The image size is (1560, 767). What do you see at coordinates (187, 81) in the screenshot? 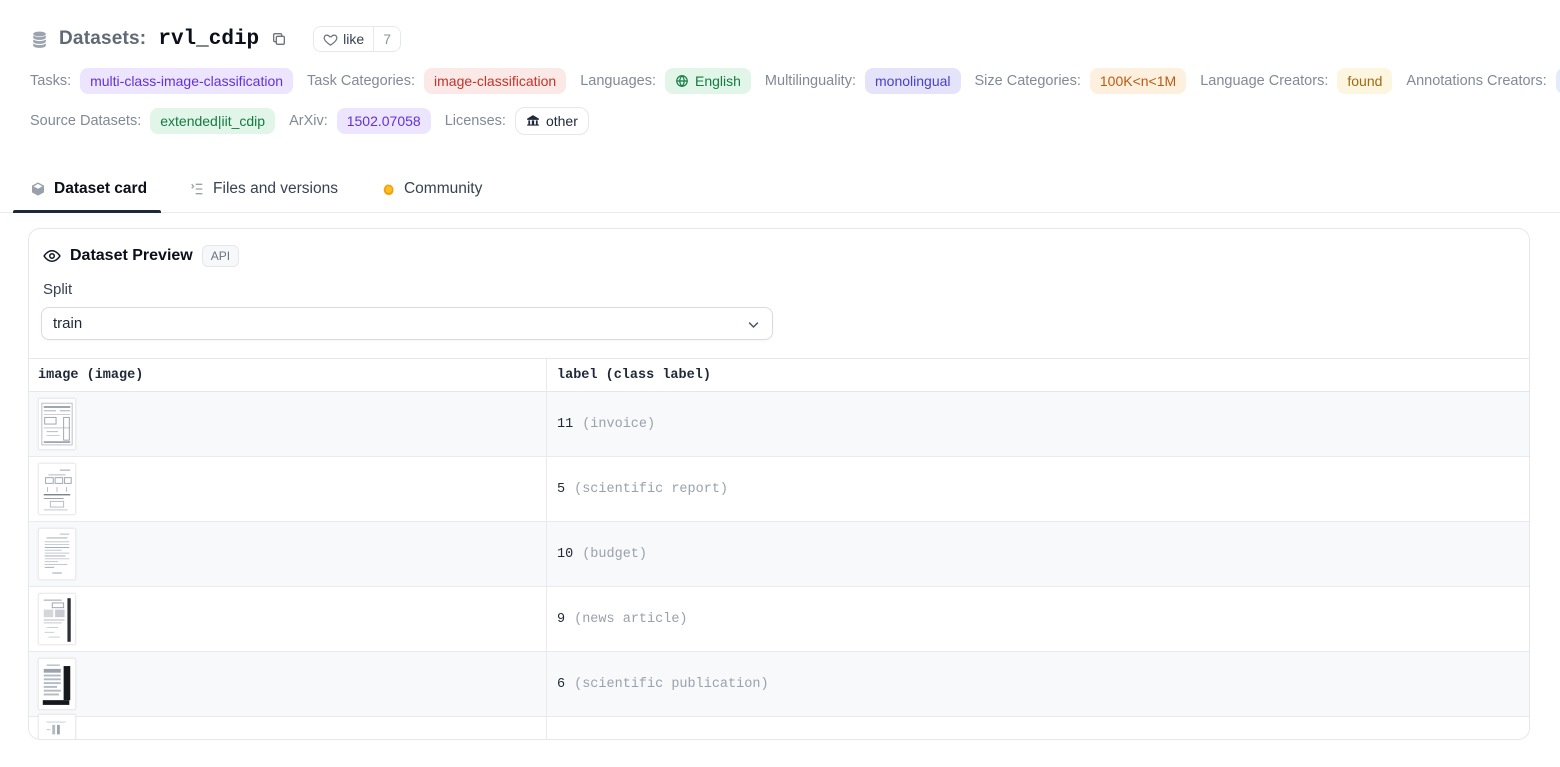
I see `tag-task: multi-class-image-classification` at bounding box center [187, 81].